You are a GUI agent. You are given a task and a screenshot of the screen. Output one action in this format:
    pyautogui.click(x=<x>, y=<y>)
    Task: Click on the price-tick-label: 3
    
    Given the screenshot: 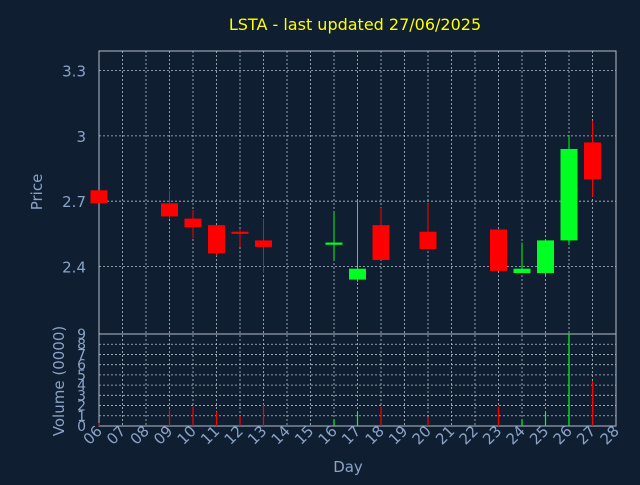 What is the action you would take?
    pyautogui.click(x=81, y=137)
    